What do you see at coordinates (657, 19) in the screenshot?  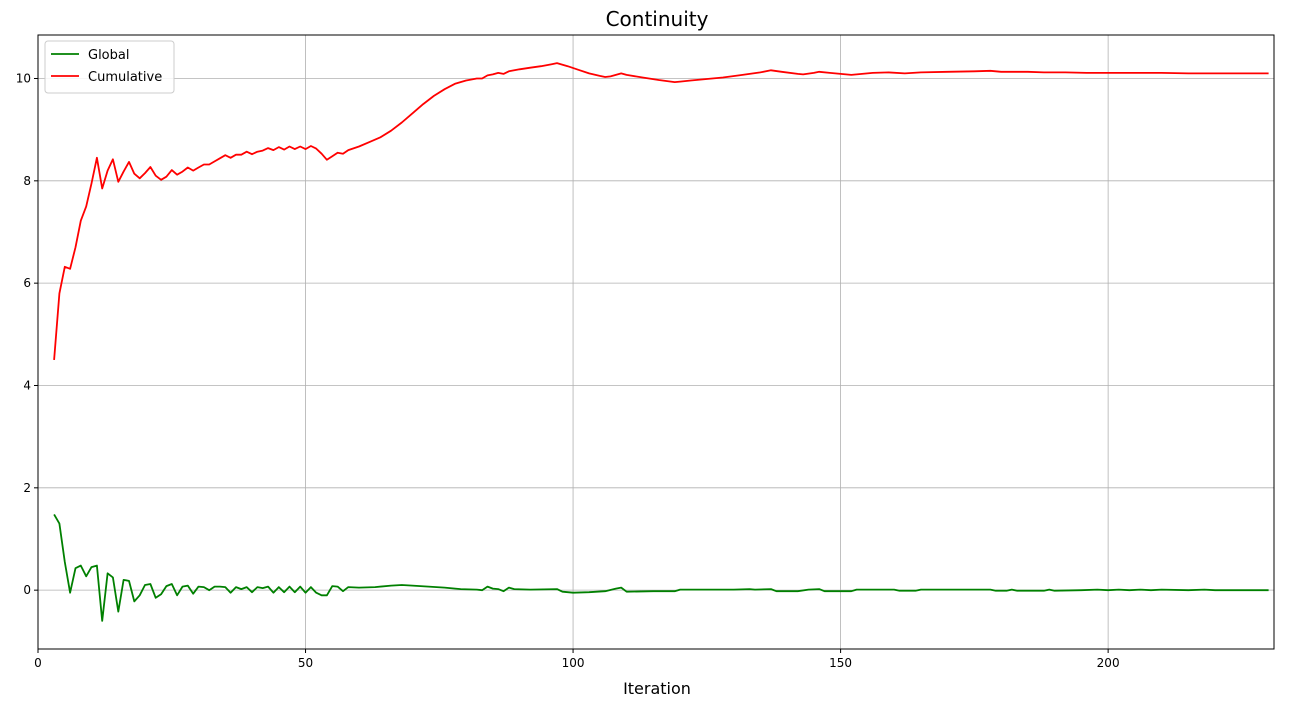 I see `chart-title: Continuity` at bounding box center [657, 19].